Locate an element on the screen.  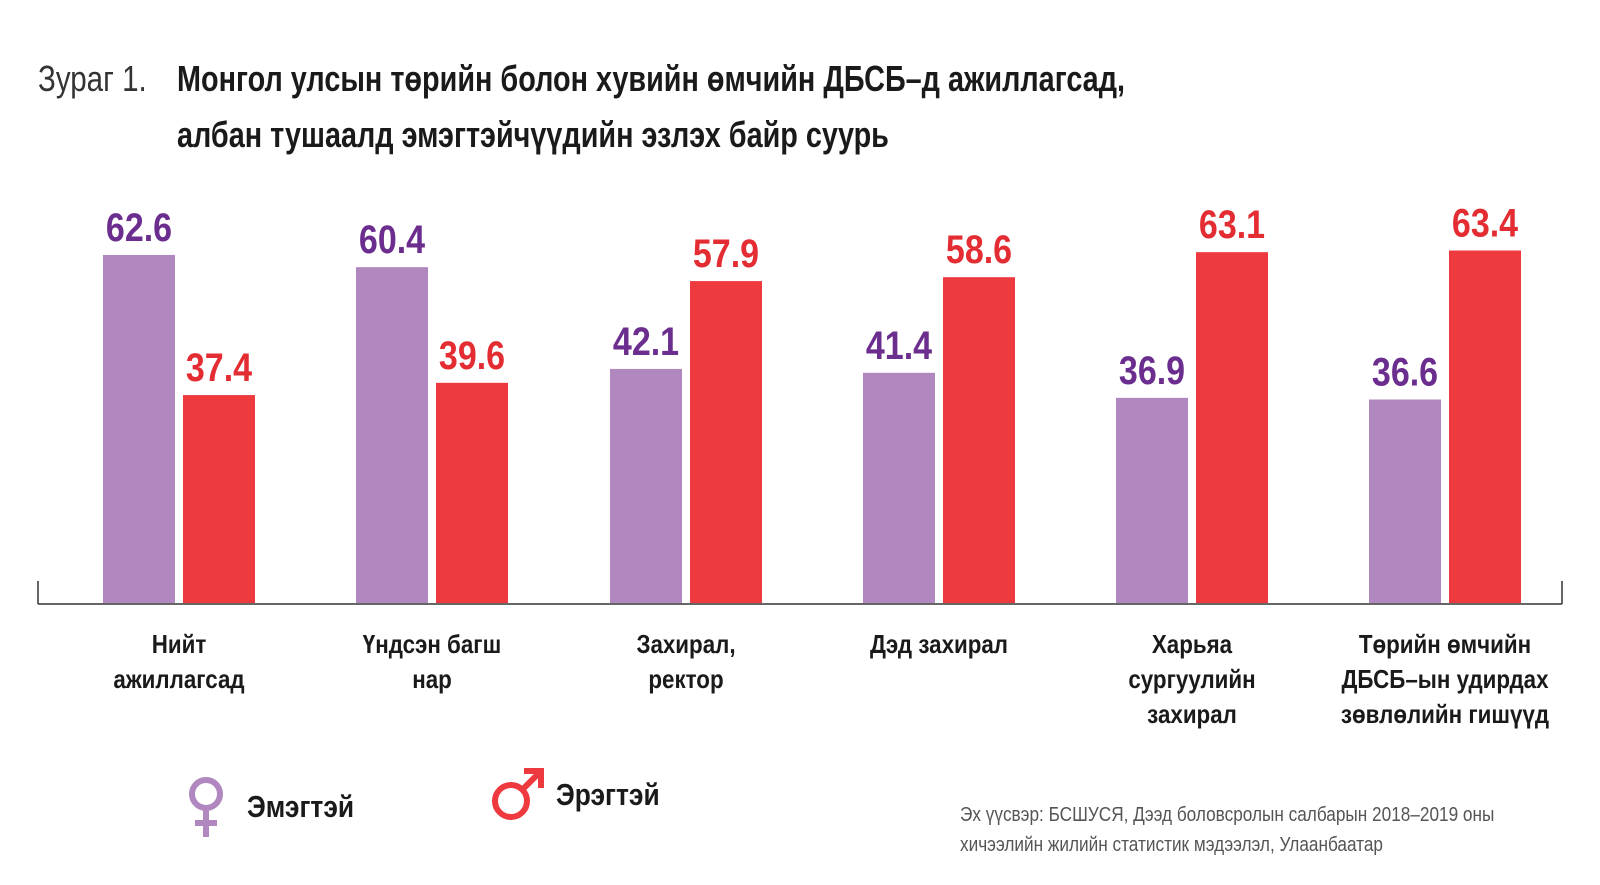
category-label-5-line-2: зөвлөлийн гишүүд is located at coordinates (1445, 714).